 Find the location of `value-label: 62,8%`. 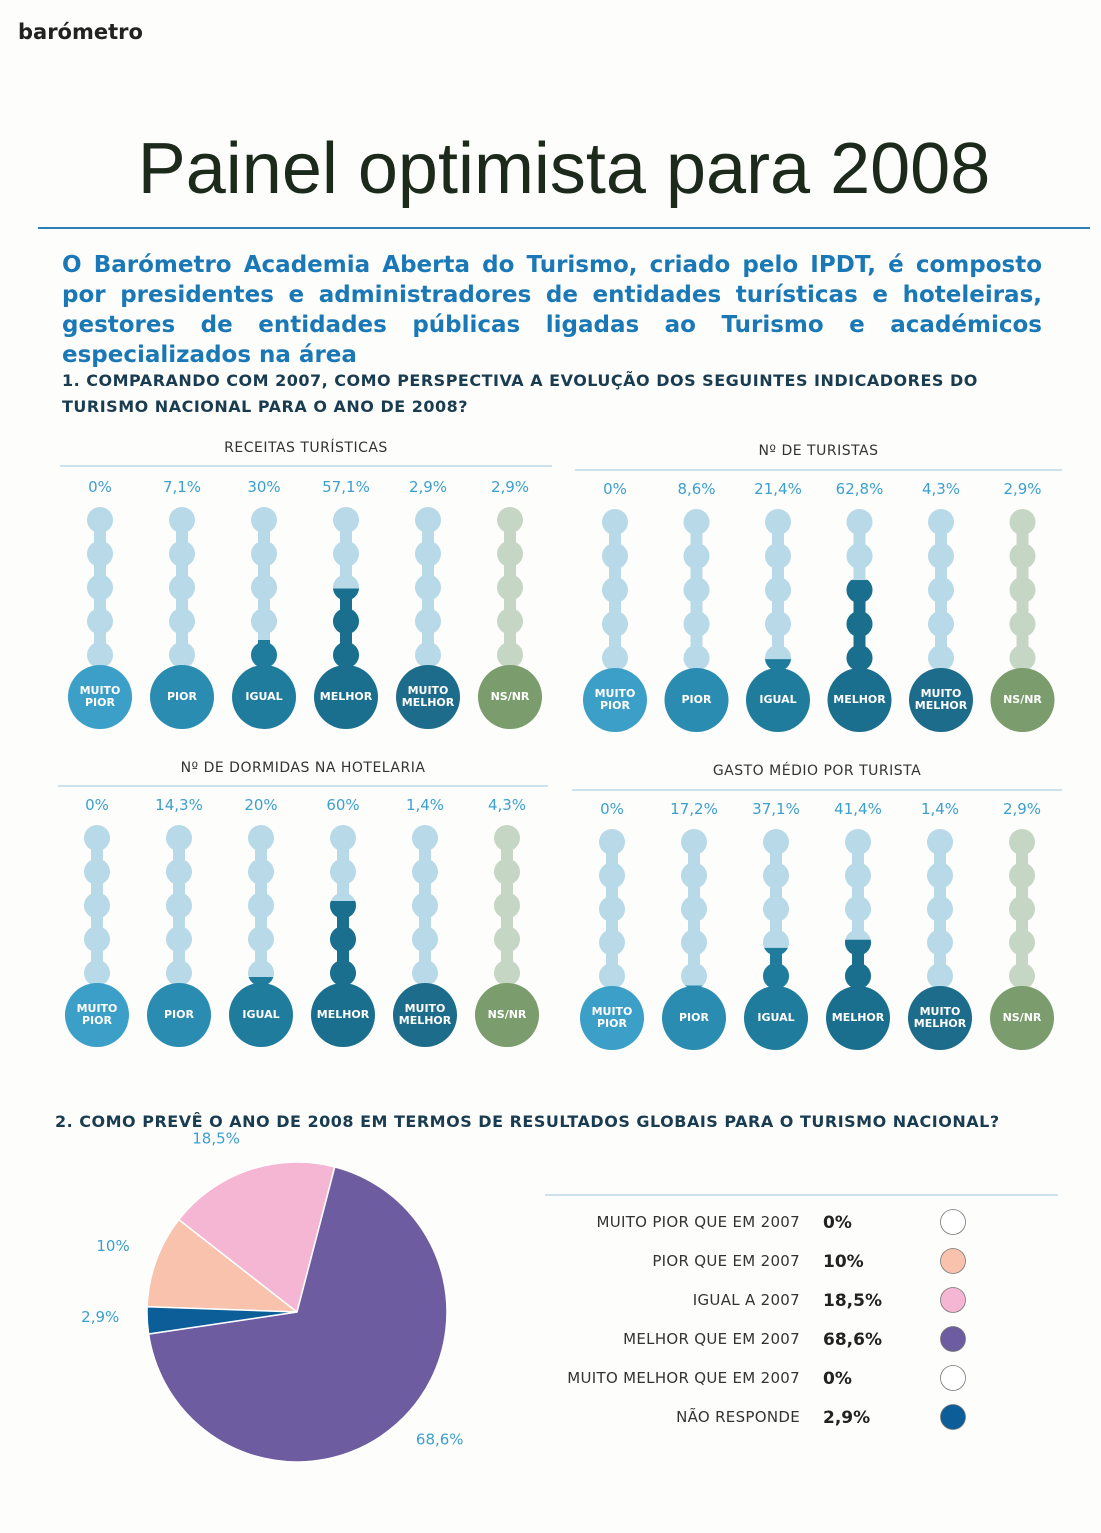

value-label: 62,8% is located at coordinates (860, 489).